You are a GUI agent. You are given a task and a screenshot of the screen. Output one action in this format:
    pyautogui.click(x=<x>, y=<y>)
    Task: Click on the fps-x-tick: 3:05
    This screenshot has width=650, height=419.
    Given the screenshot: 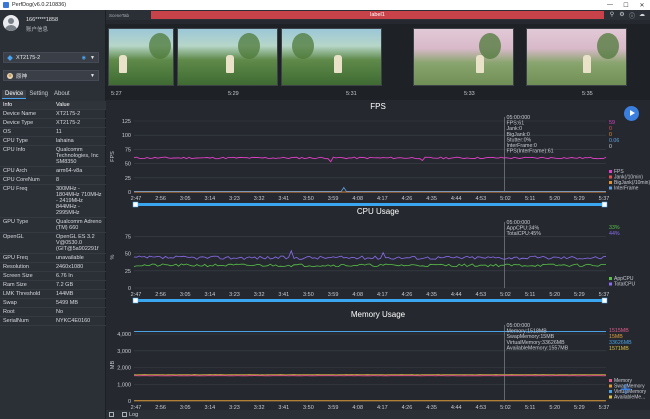 What is the action you would take?
    pyautogui.click(x=185, y=199)
    